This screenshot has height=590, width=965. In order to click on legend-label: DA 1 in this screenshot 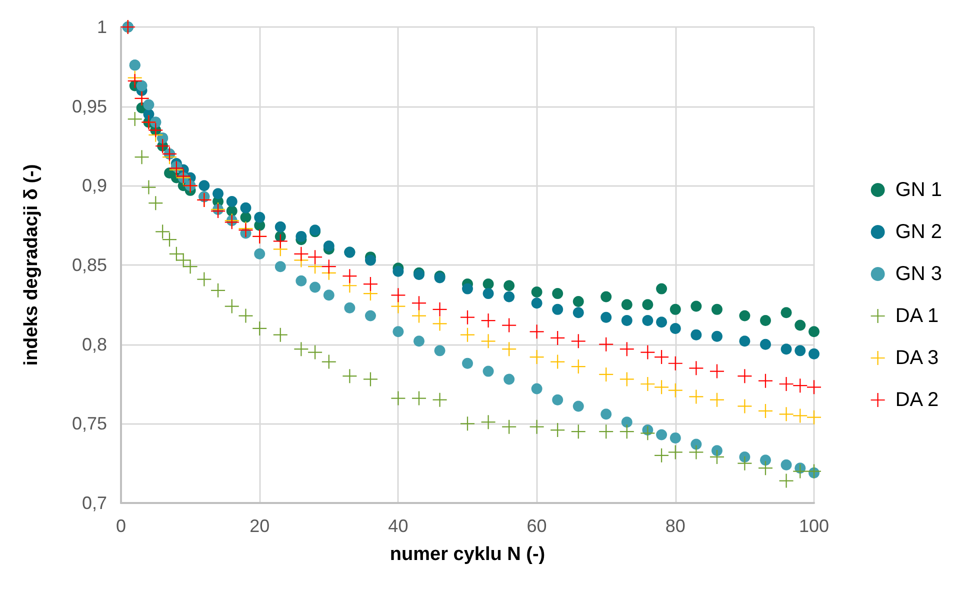, I will do `click(917, 316)`.